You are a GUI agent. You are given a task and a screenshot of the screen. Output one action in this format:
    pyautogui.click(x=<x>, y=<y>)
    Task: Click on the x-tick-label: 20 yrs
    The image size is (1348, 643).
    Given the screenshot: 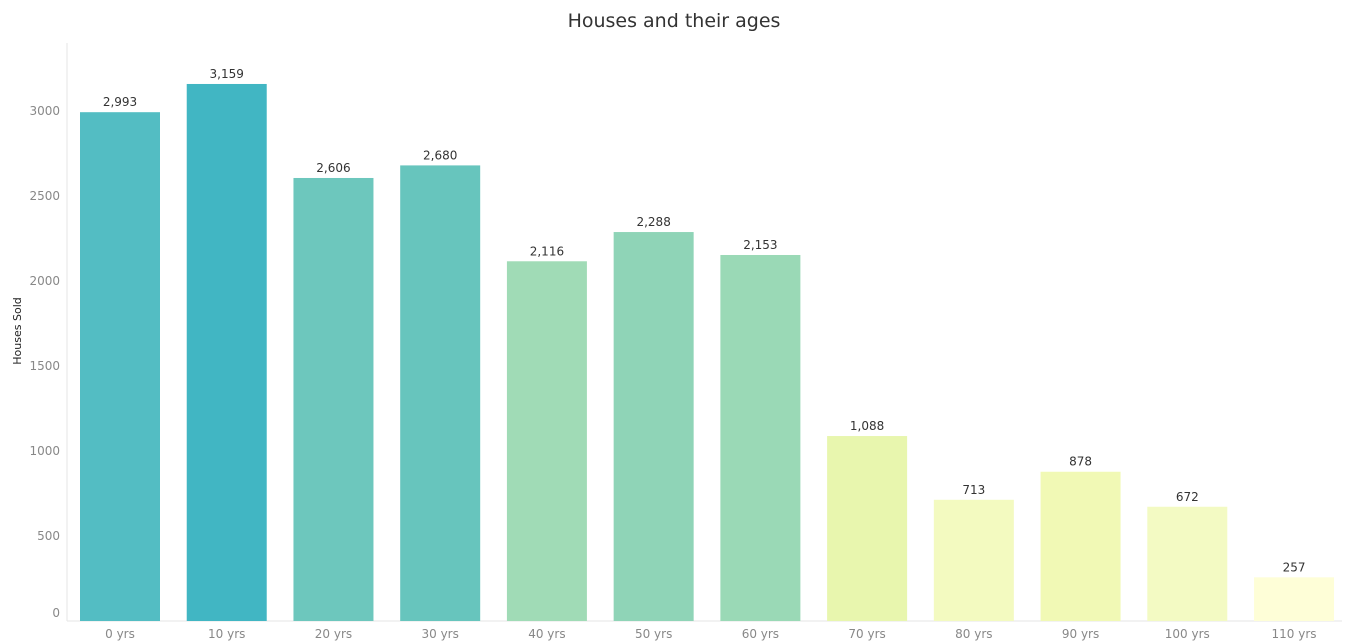 What is the action you would take?
    pyautogui.click(x=333, y=634)
    